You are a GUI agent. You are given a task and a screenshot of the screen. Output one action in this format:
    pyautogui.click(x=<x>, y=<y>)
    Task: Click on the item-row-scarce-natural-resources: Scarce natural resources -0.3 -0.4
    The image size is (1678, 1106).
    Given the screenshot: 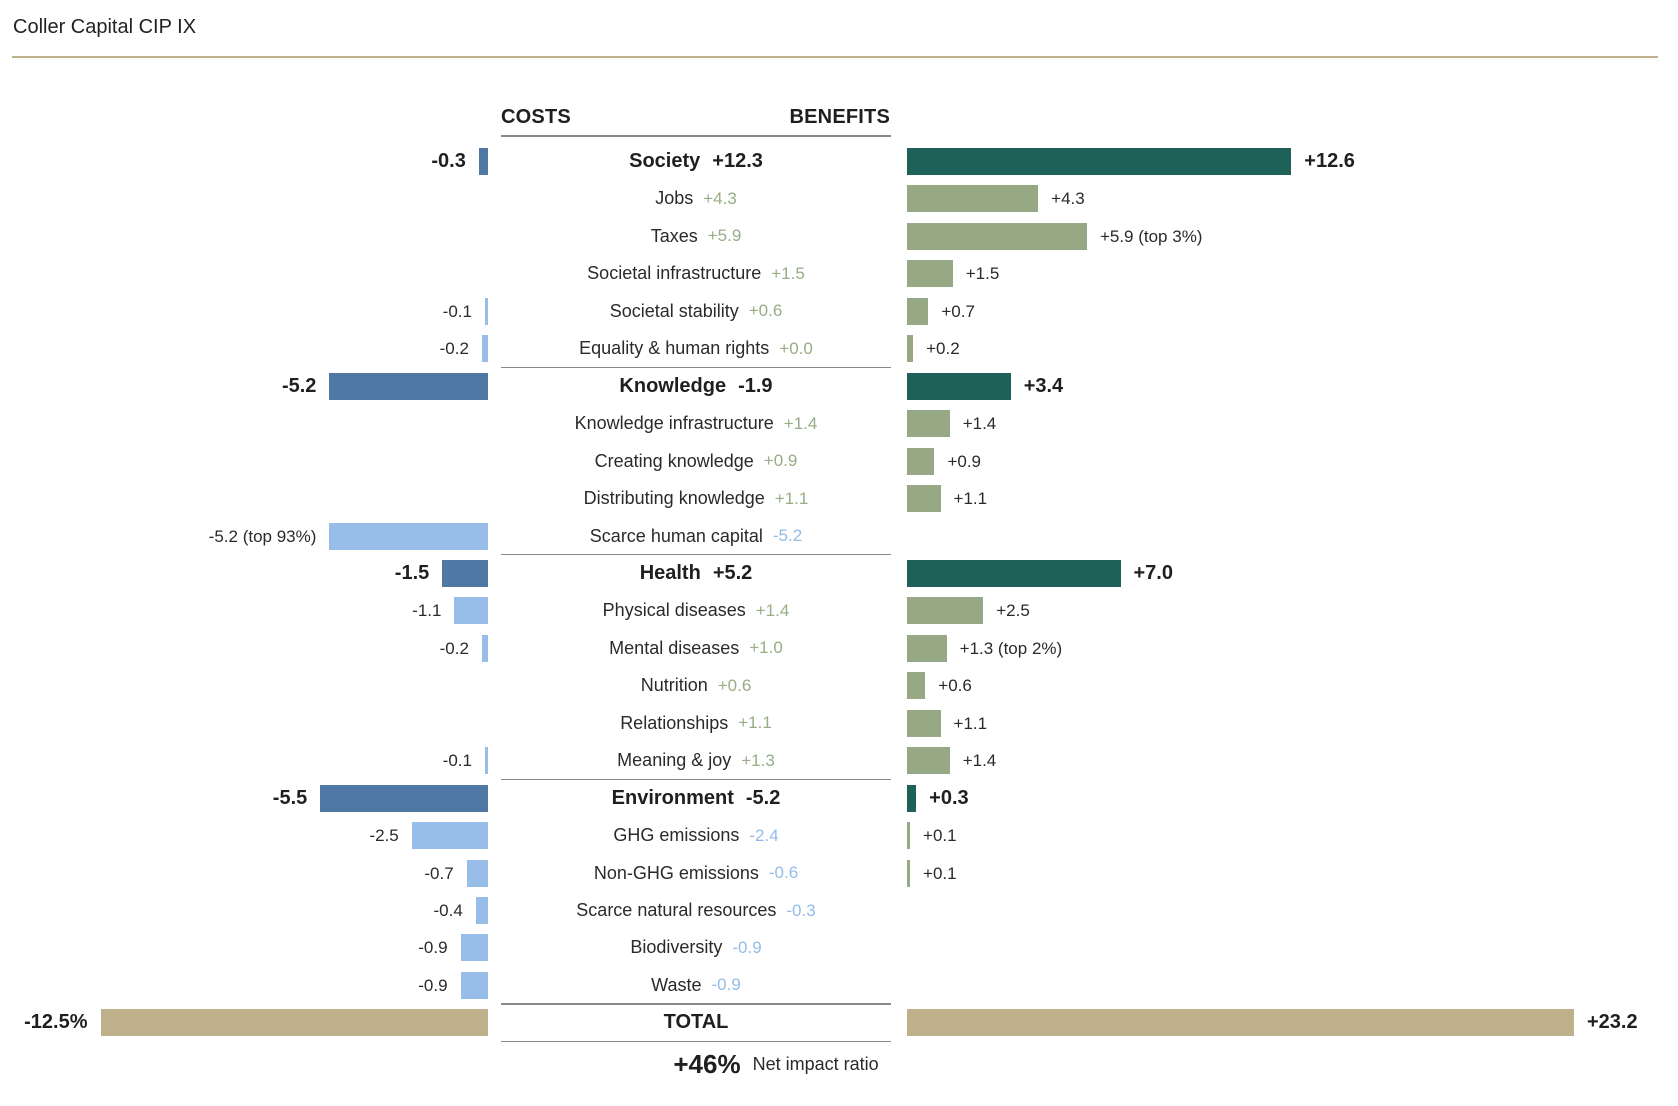 What is the action you would take?
    pyautogui.click(x=839, y=910)
    